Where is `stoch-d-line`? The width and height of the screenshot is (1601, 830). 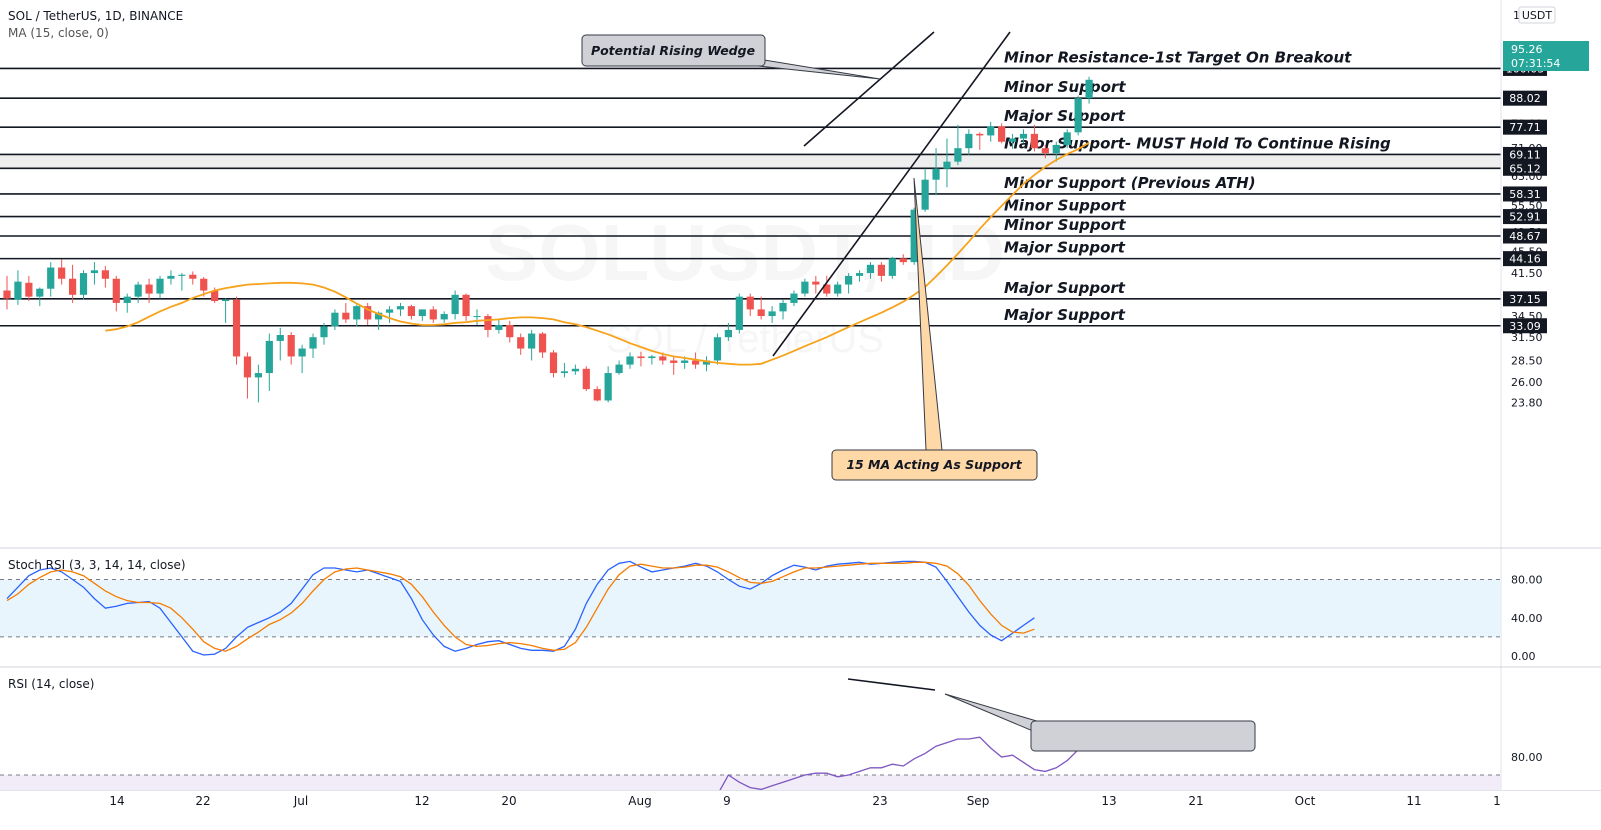
stoch-d-line is located at coordinates (520, 606).